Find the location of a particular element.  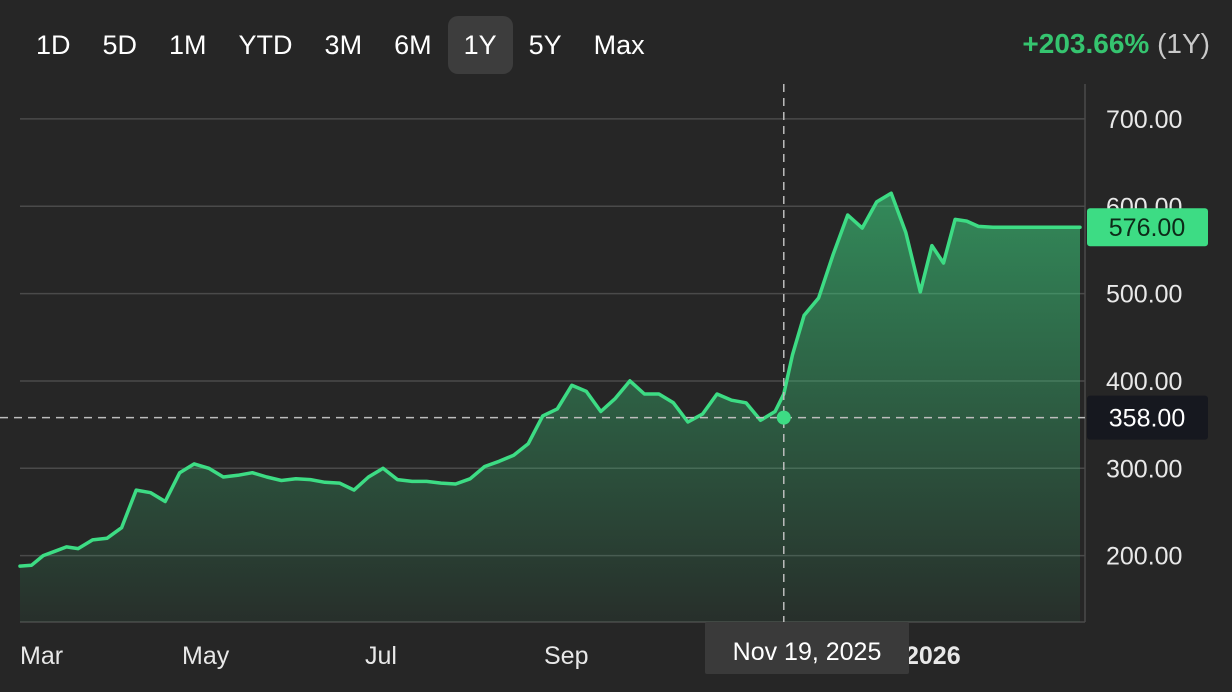

price-change: +203.66% (1Y) is located at coordinates (1116, 44).